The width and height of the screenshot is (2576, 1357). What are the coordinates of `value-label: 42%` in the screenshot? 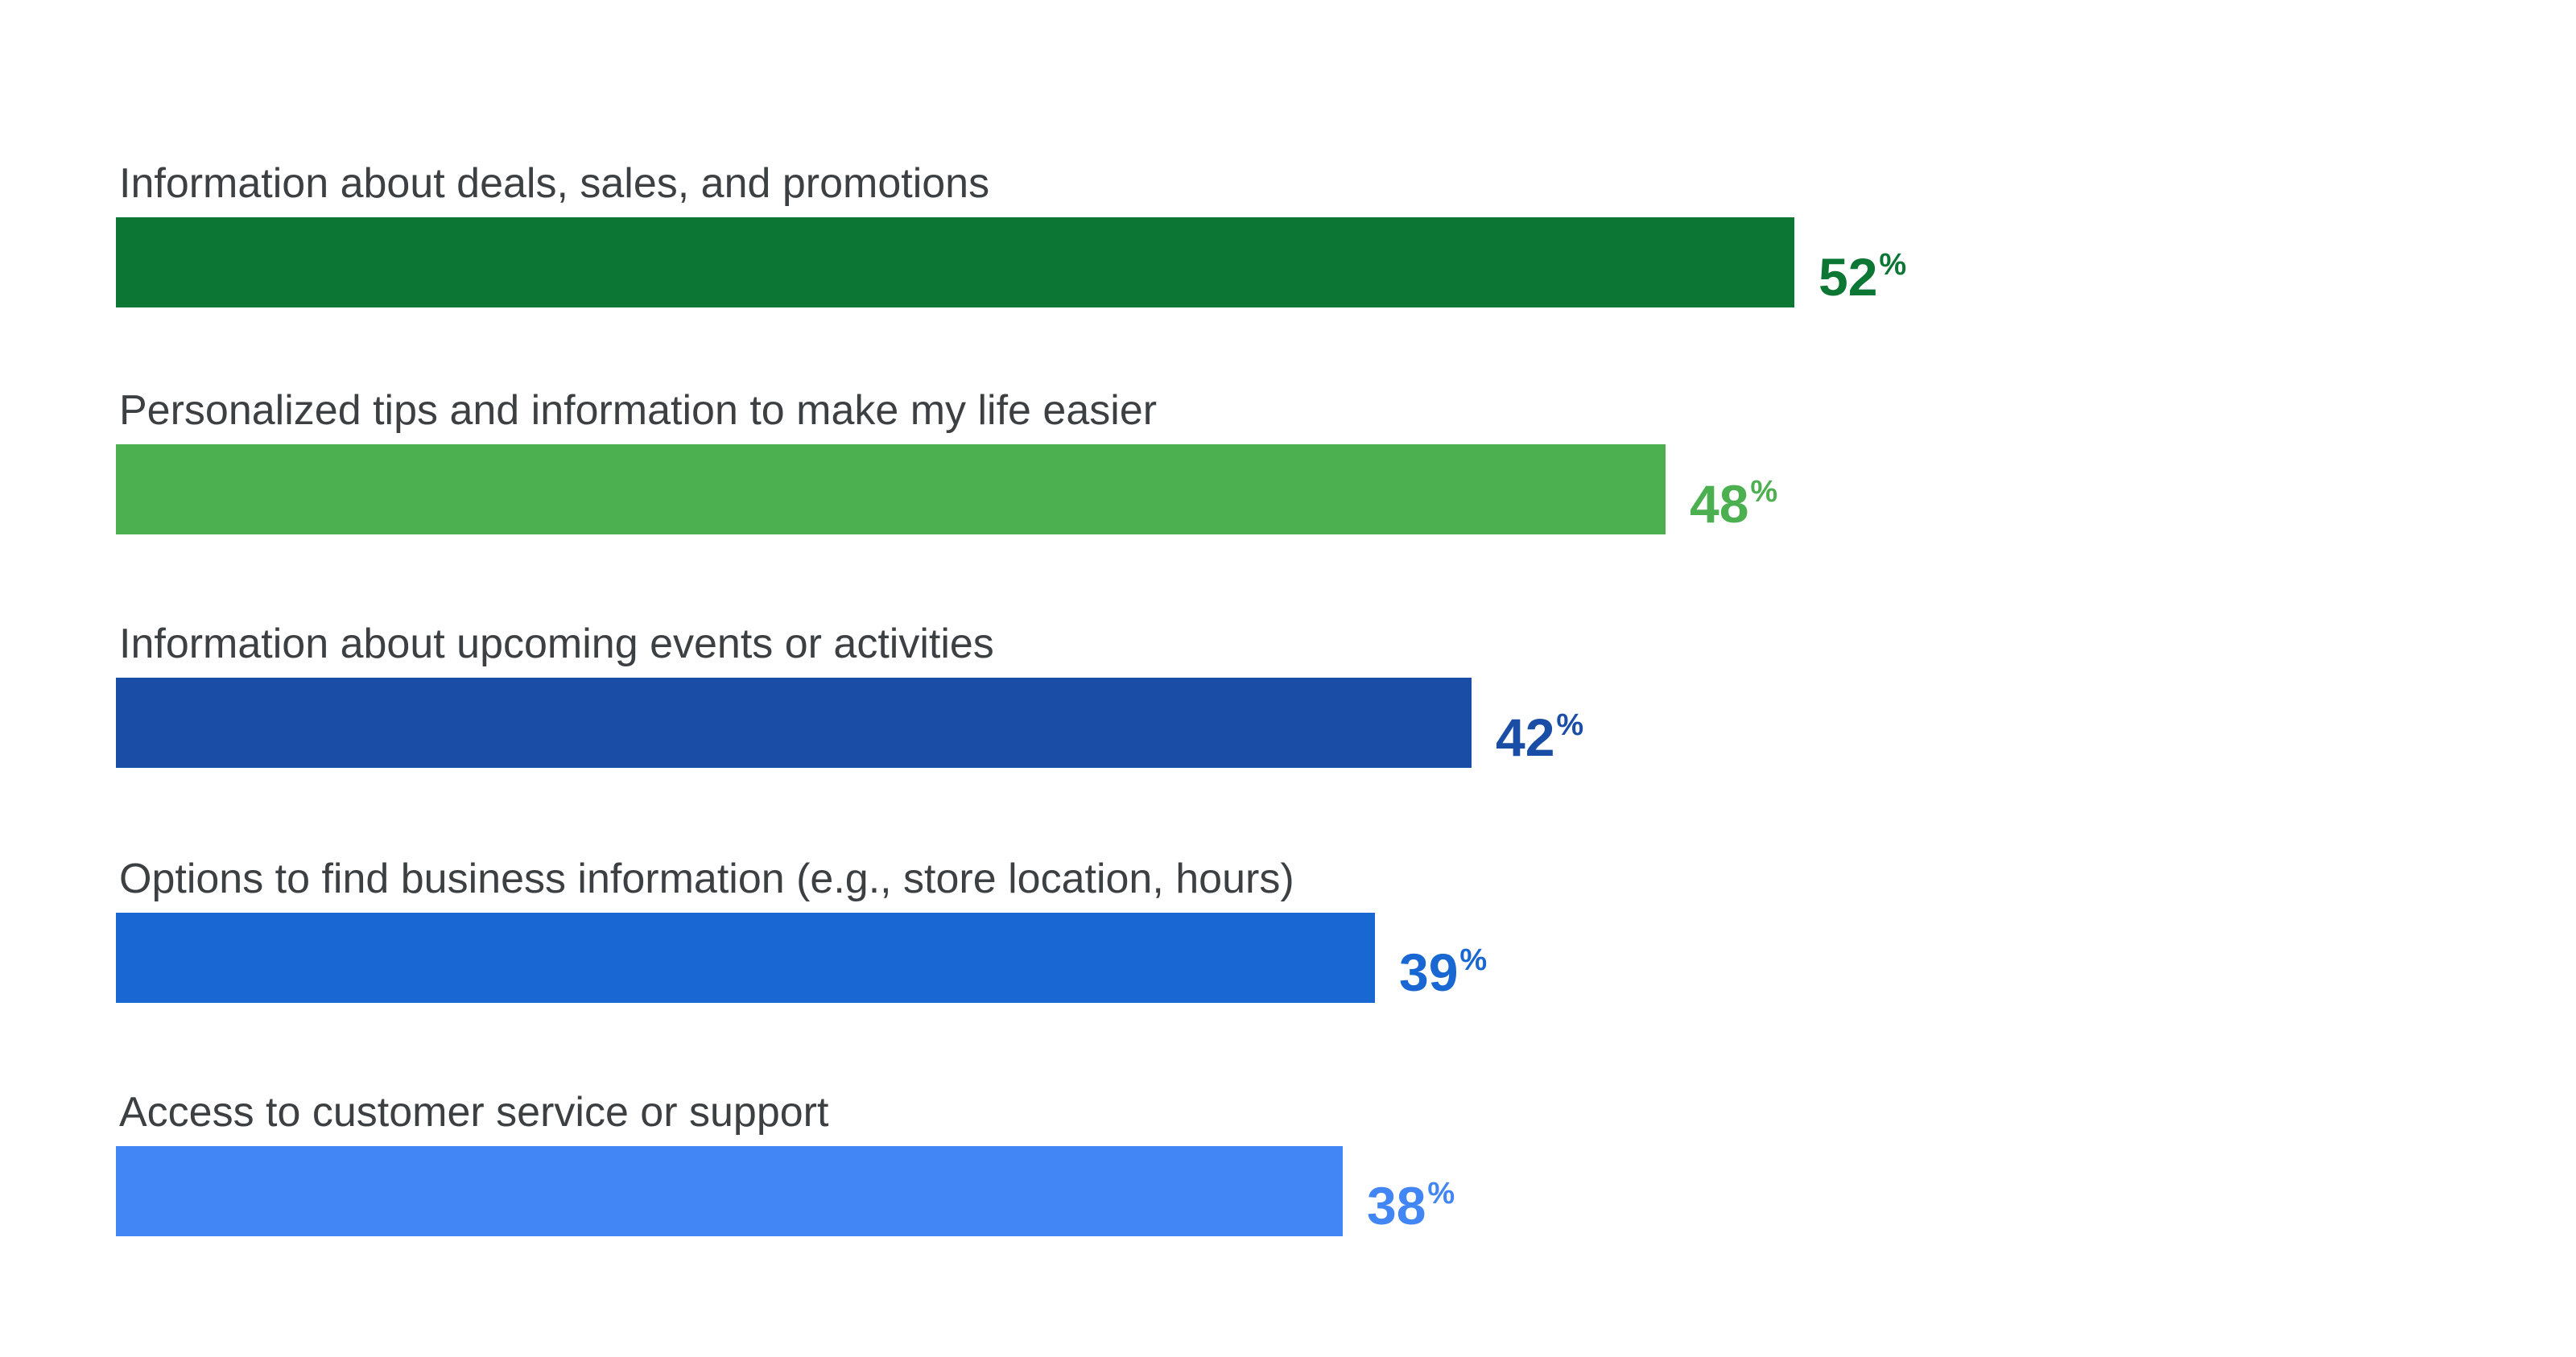 It's located at (1539, 731).